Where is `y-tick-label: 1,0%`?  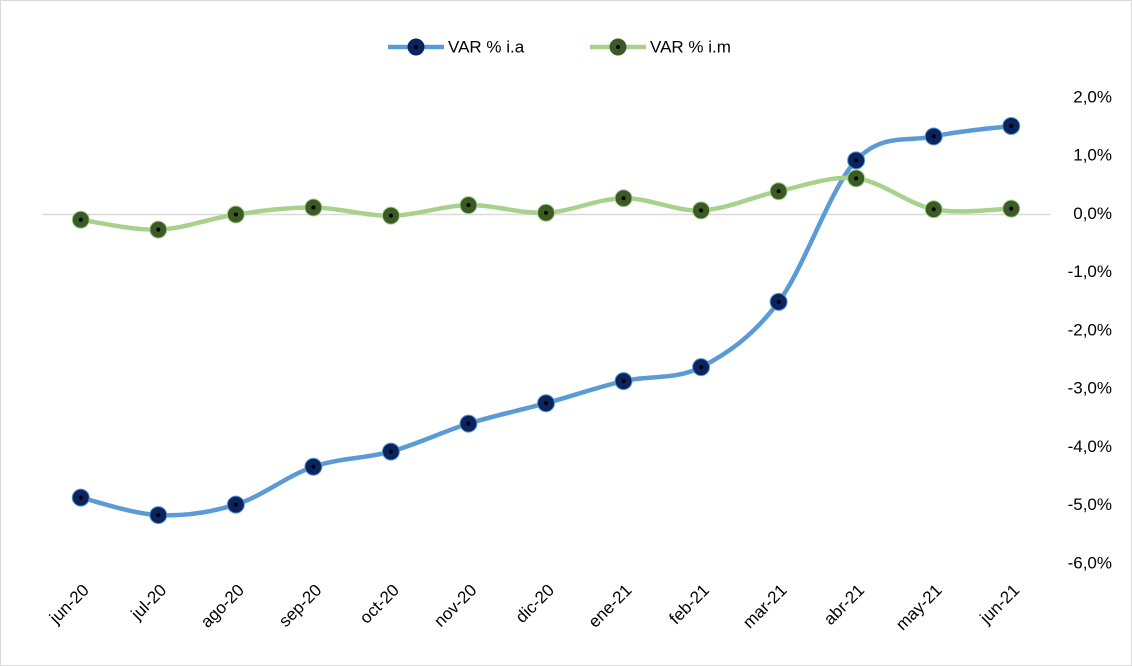
y-tick-label: 1,0% is located at coordinates (1092, 155).